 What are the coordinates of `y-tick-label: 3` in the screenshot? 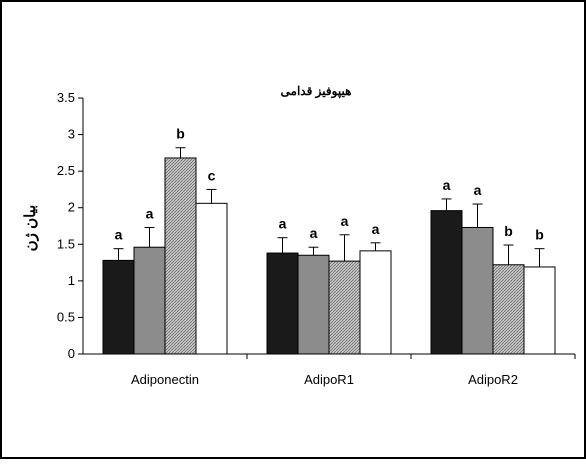 It's located at (71, 134).